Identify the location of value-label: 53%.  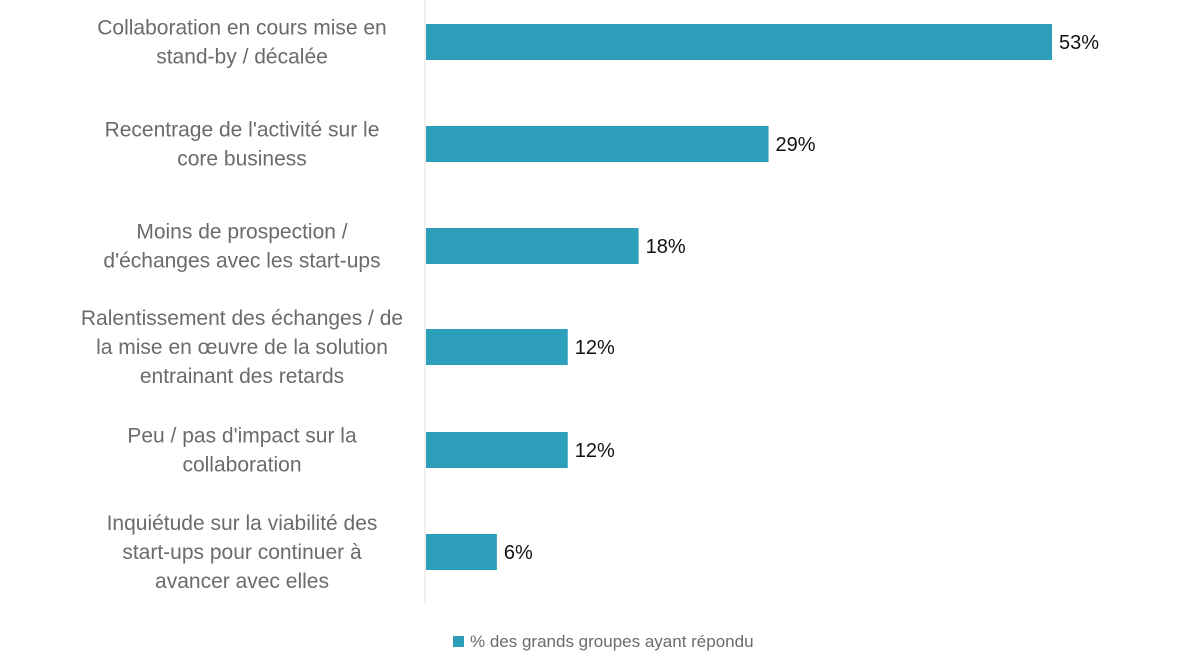
(1079, 43).